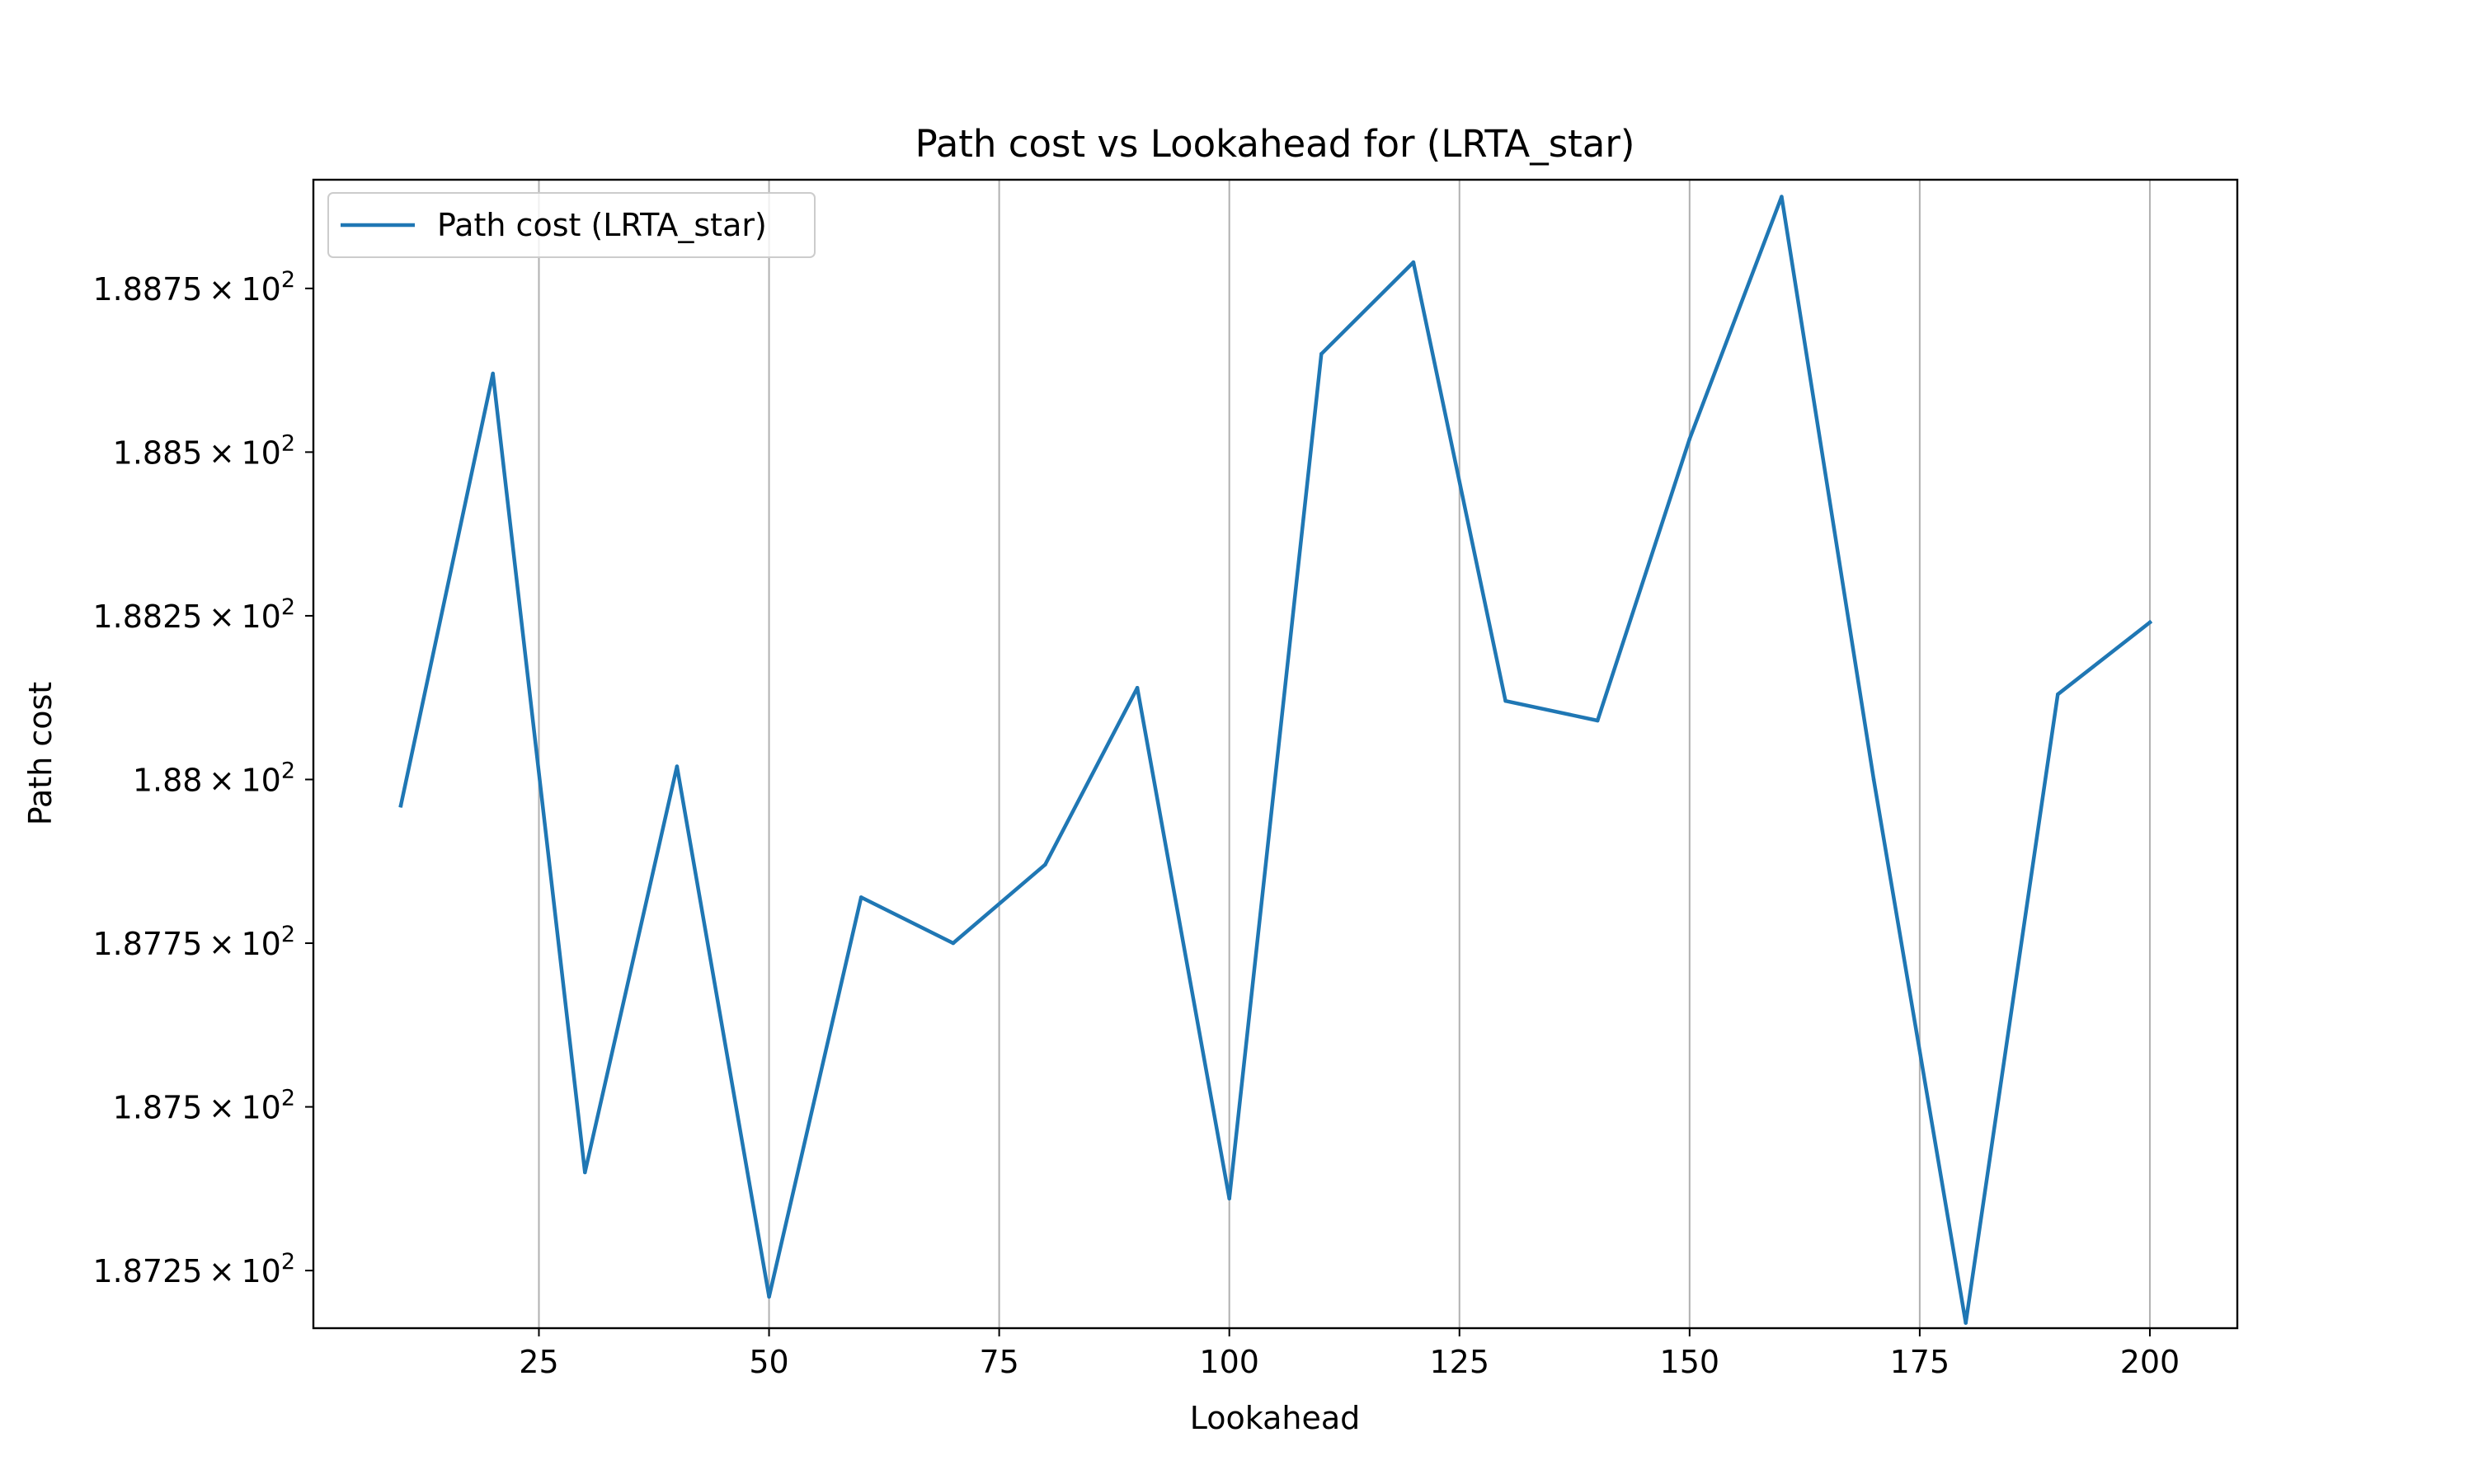  Describe the element at coordinates (1920, 1362) in the screenshot. I see `x-tick-label: 175` at that location.